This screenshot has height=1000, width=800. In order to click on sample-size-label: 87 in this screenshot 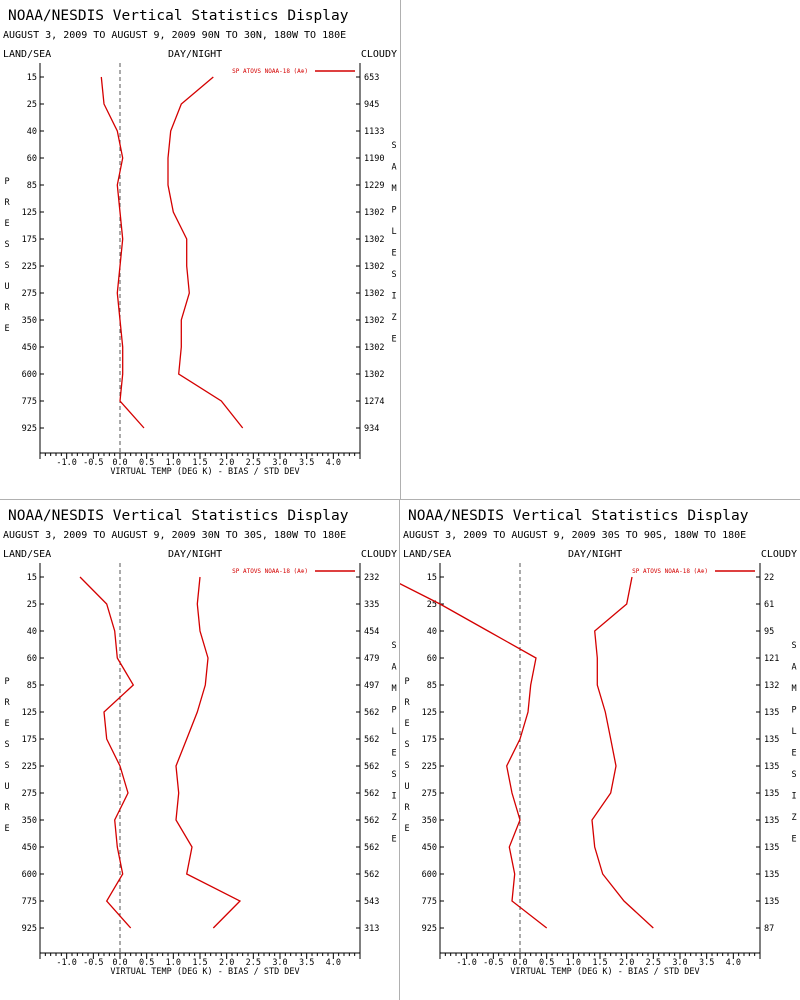, I will do `click(769, 929)`.